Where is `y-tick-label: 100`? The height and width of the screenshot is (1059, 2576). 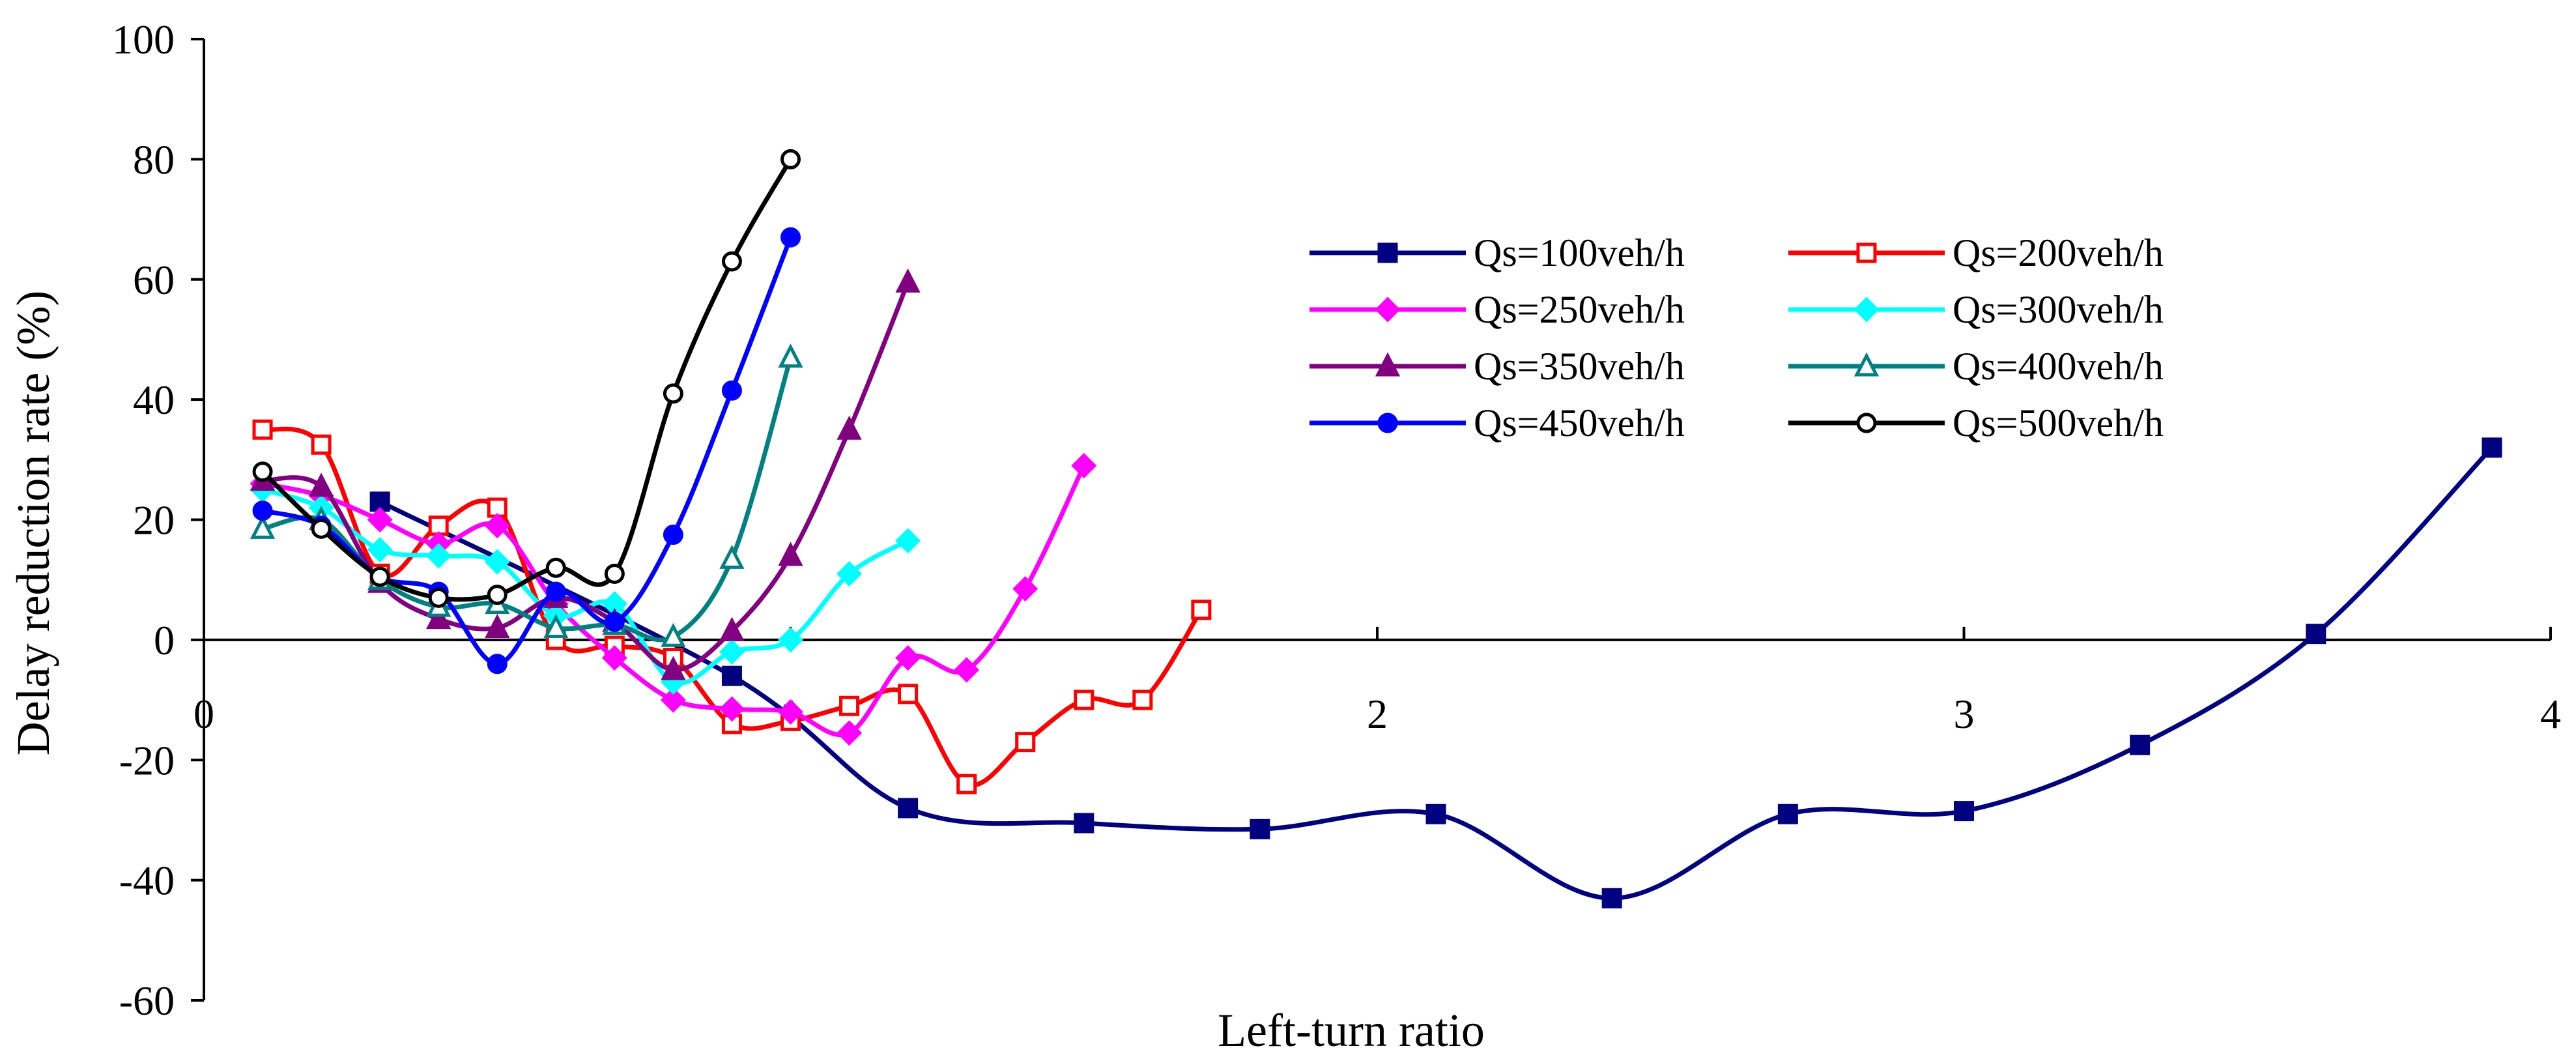 y-tick-label: 100 is located at coordinates (143, 39).